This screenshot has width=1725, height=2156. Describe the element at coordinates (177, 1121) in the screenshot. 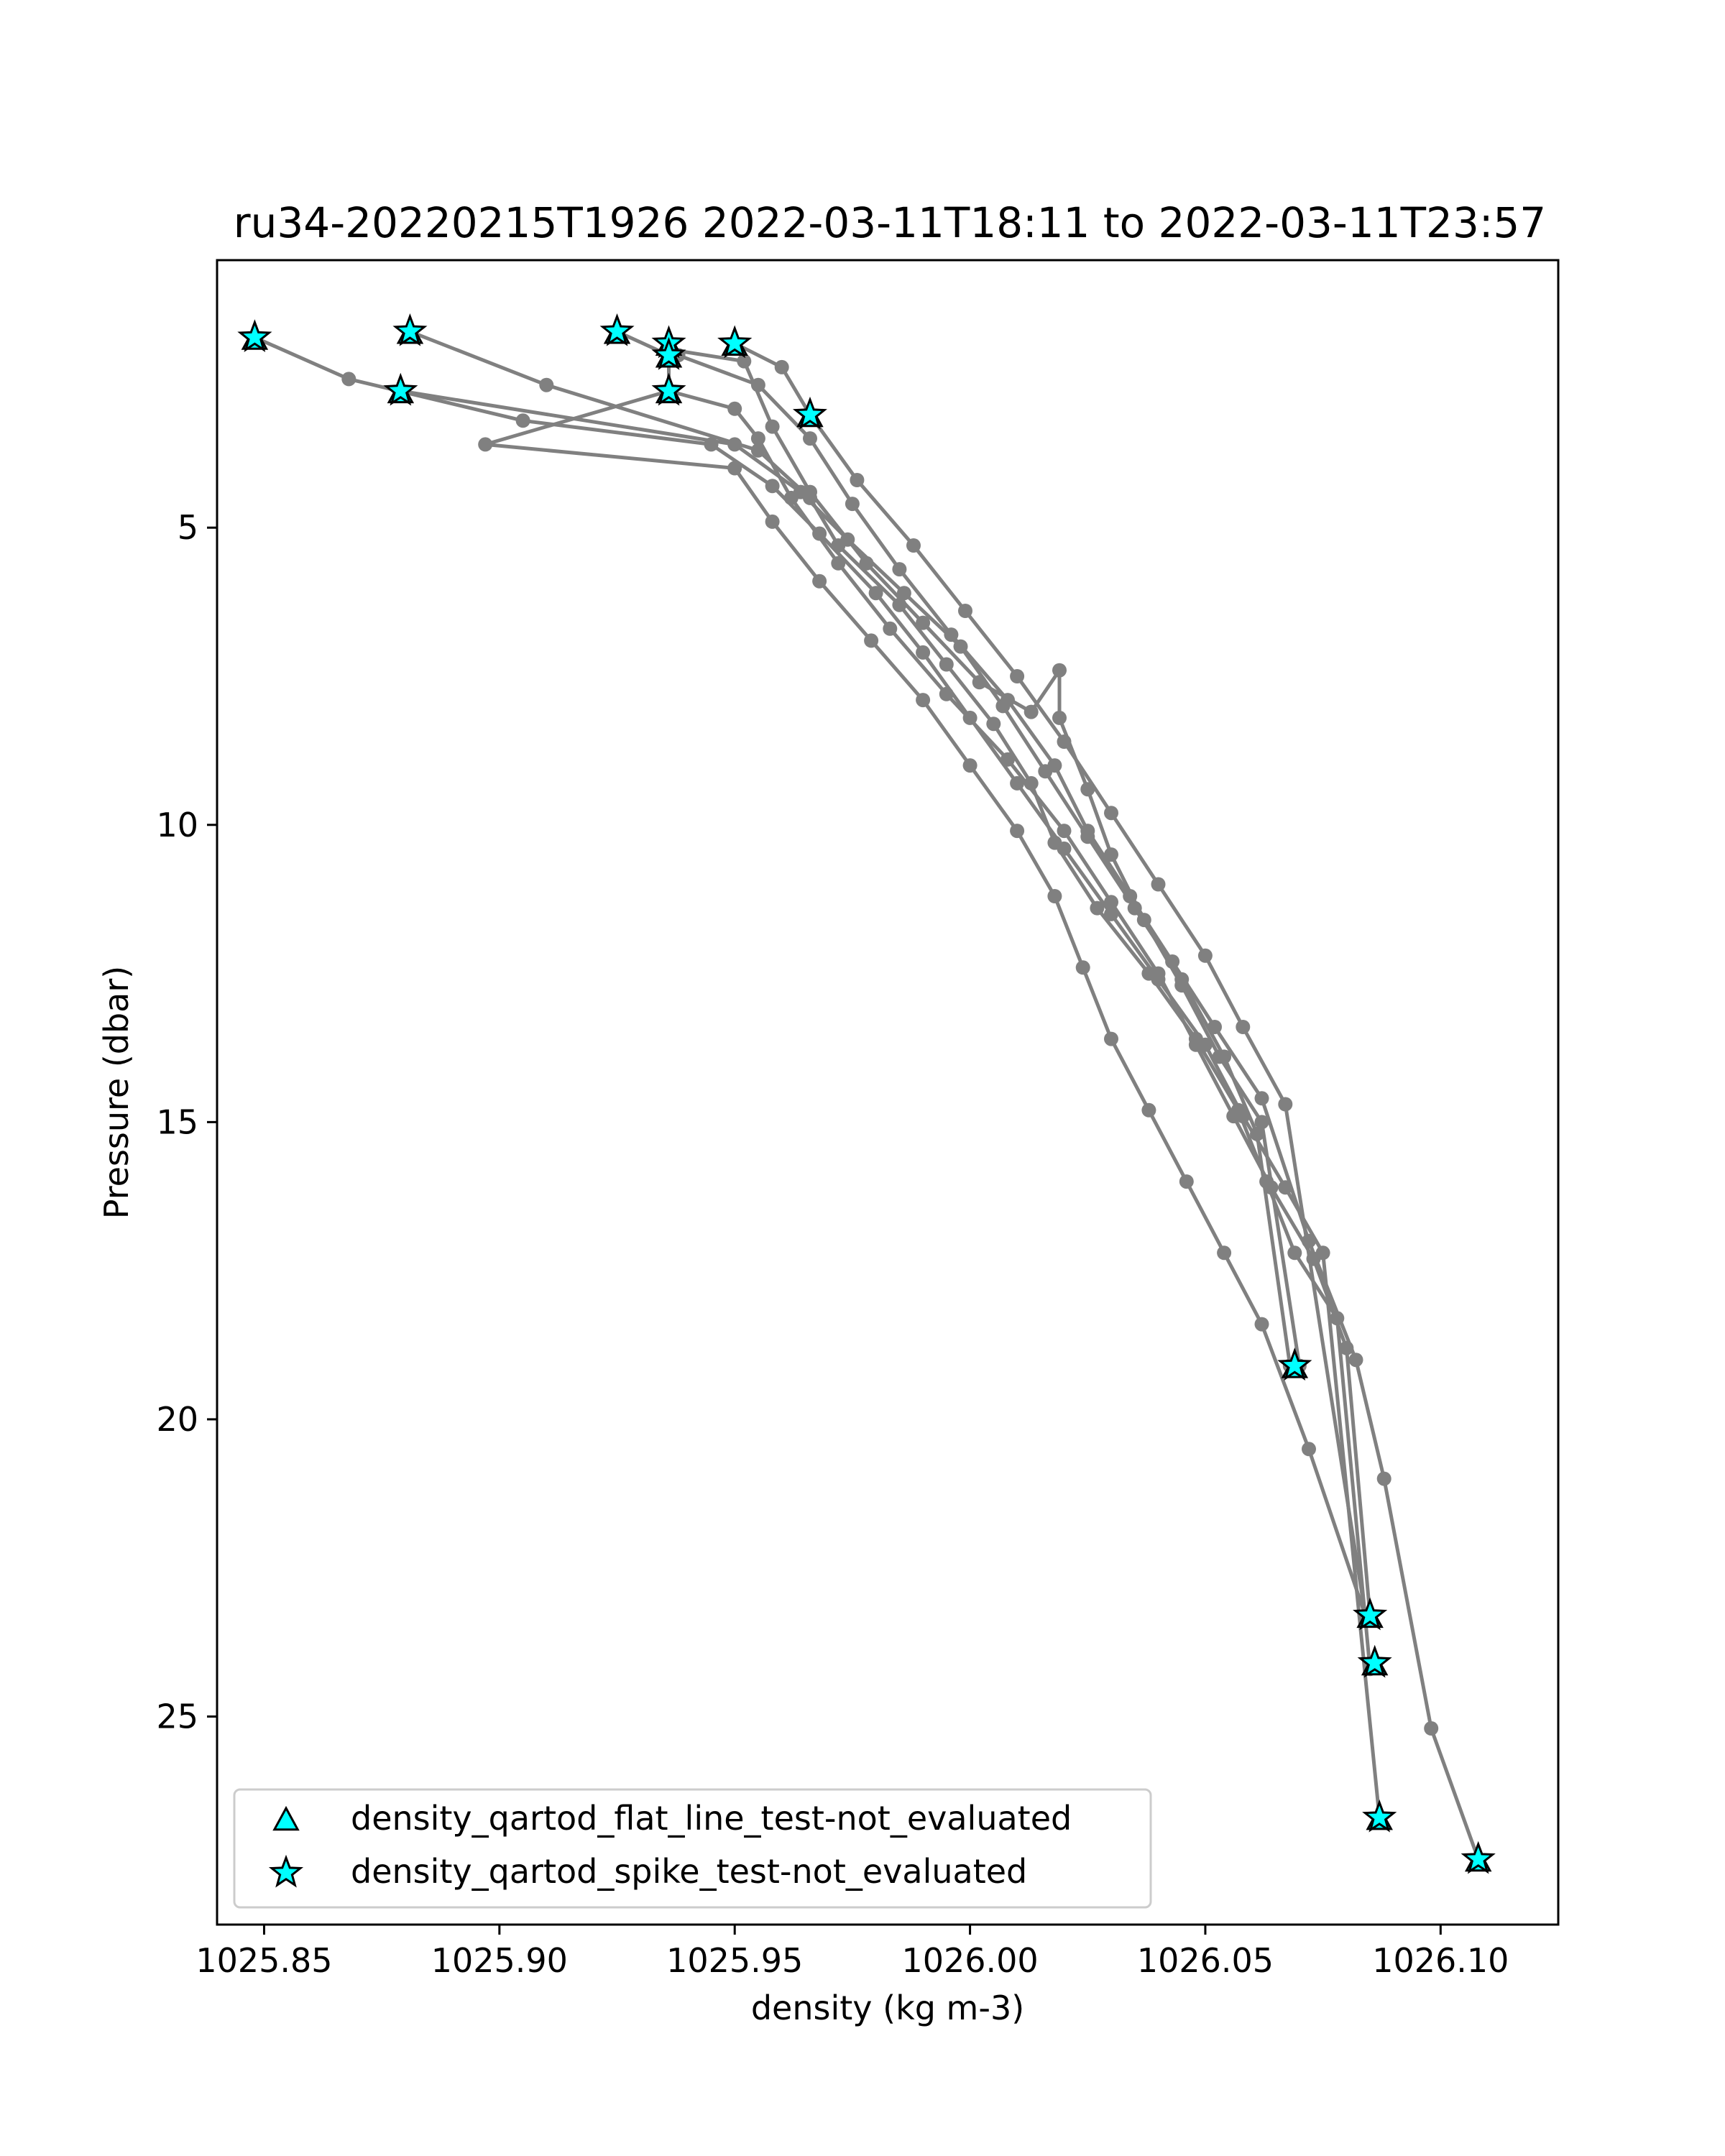

I see `y-tick-label: 15` at that location.